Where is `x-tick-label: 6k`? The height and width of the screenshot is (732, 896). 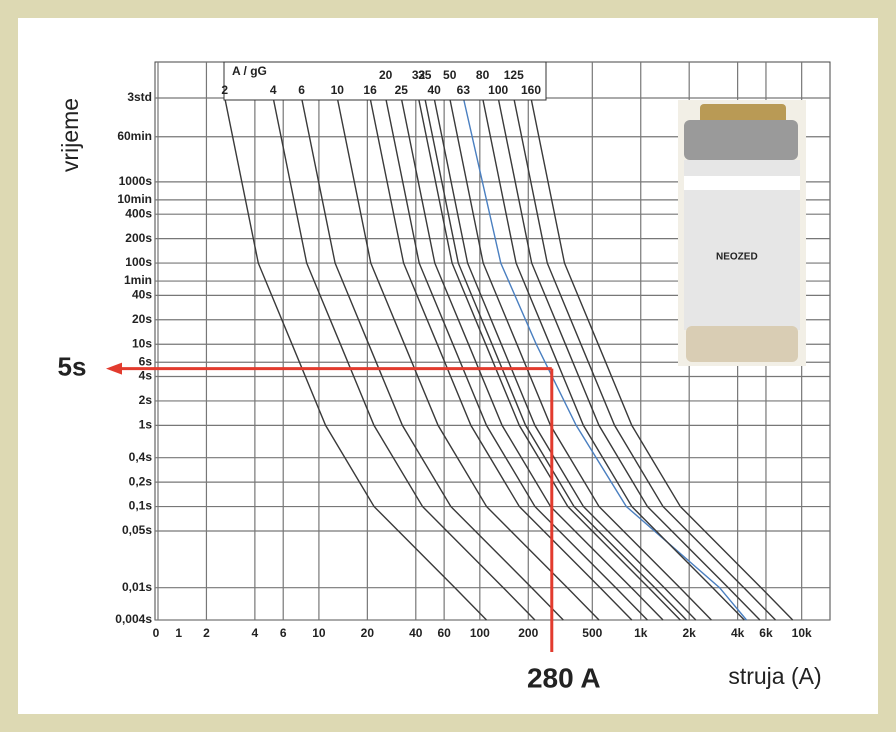 x-tick-label: 6k is located at coordinates (766, 633).